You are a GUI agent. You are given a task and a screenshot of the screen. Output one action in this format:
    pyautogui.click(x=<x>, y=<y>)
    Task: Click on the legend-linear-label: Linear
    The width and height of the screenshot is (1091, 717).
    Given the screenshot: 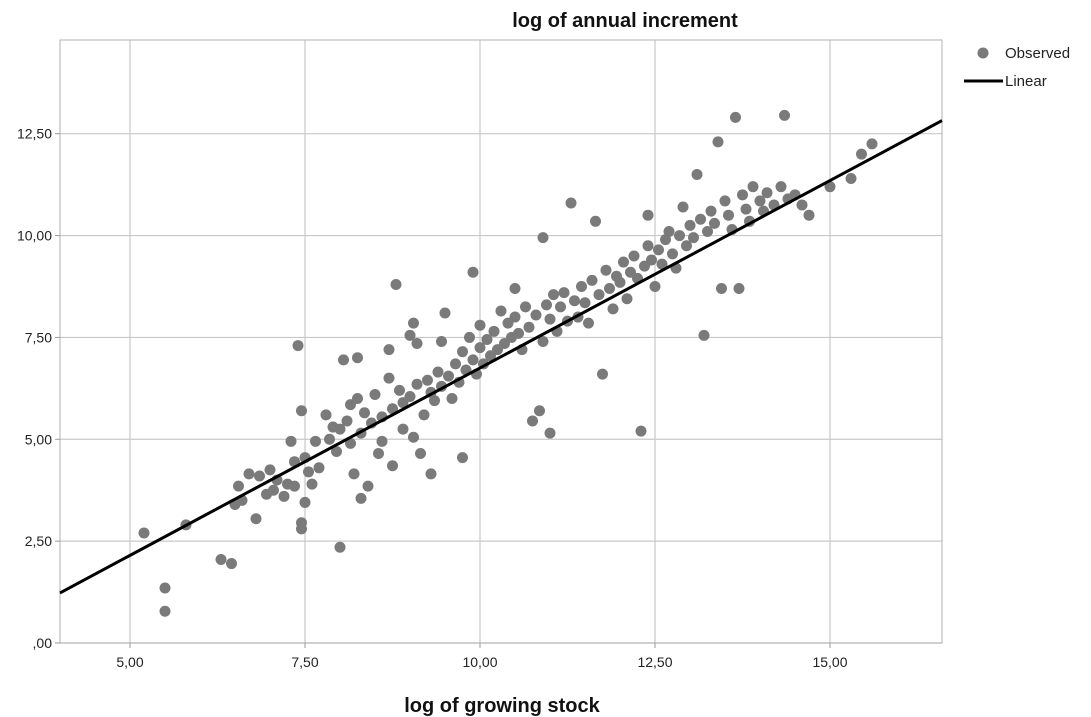 What is the action you would take?
    pyautogui.click(x=1026, y=81)
    